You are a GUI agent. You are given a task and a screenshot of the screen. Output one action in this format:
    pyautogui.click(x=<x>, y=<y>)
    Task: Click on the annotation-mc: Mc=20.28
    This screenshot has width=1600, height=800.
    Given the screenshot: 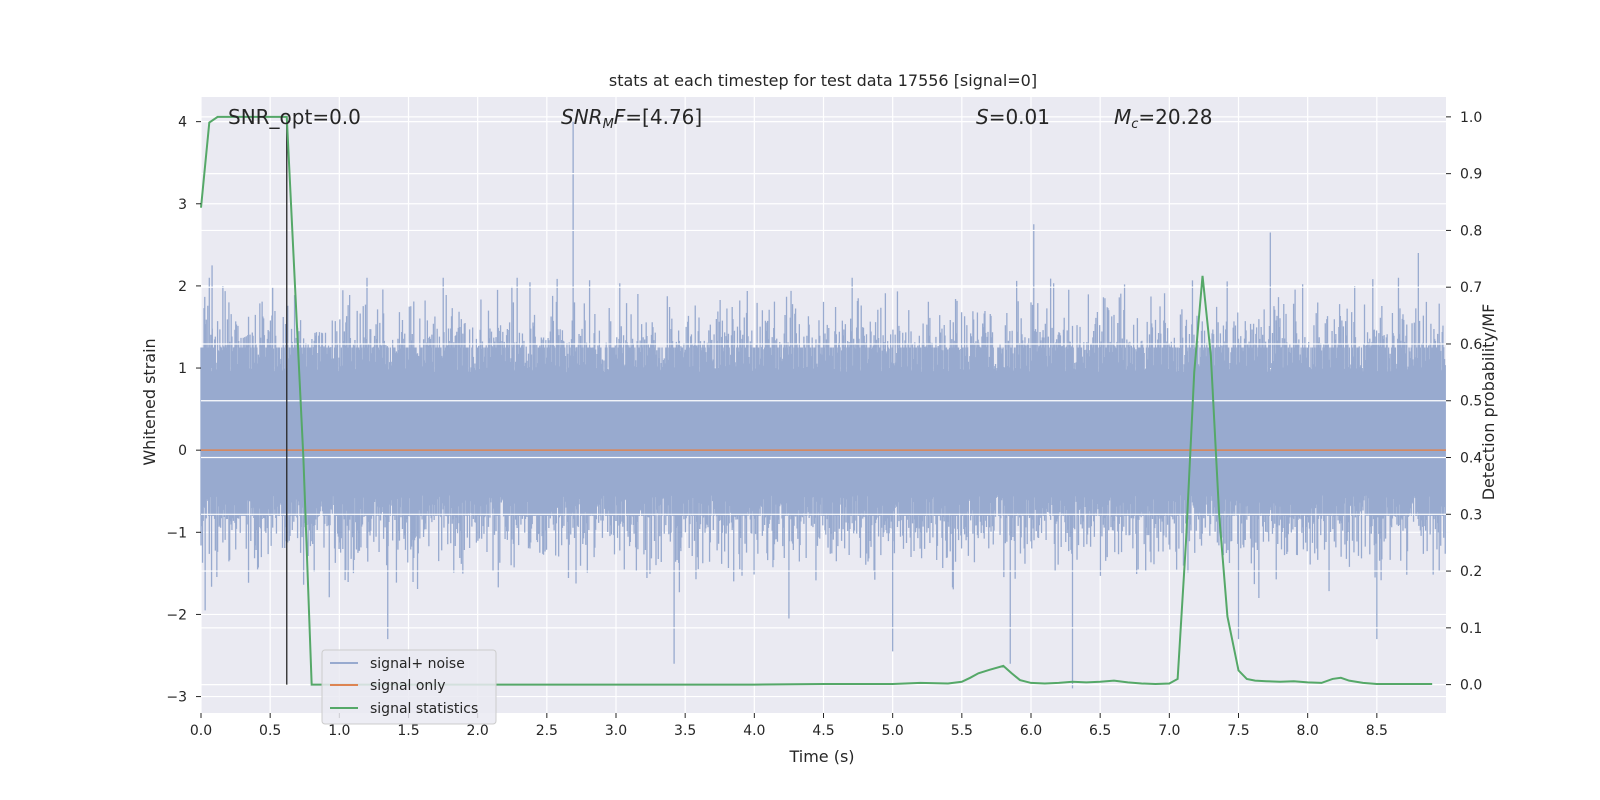 What is the action you would take?
    pyautogui.click(x=1163, y=118)
    